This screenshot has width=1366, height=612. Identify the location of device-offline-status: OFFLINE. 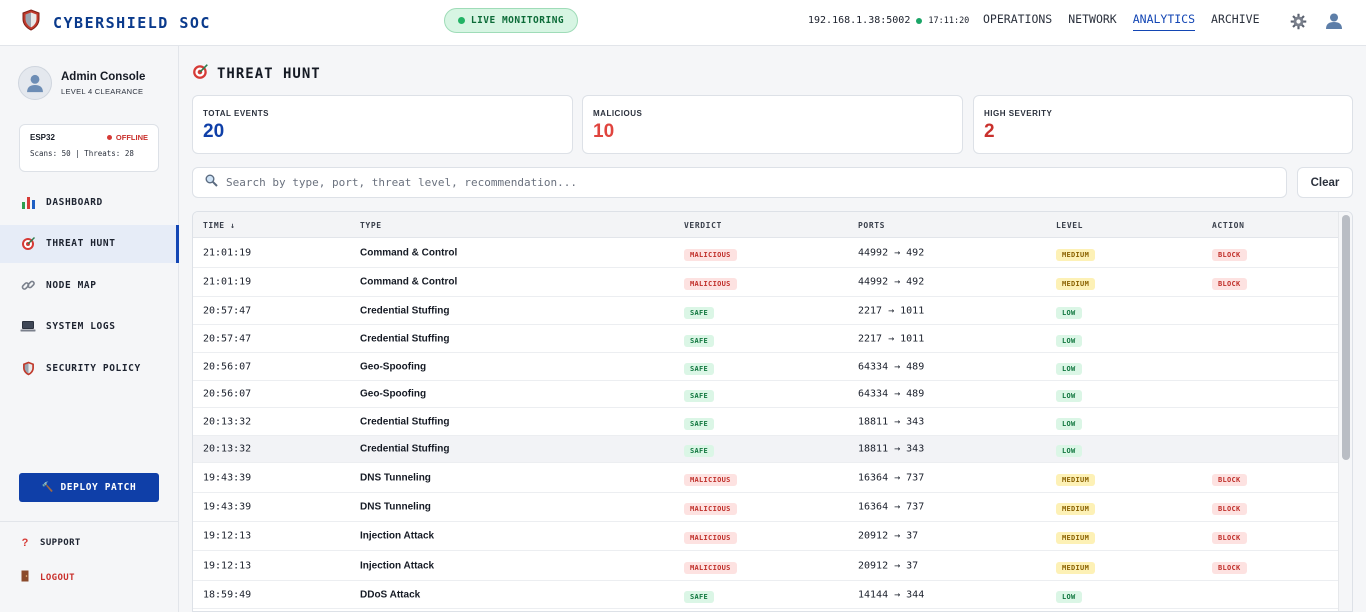
(127, 137).